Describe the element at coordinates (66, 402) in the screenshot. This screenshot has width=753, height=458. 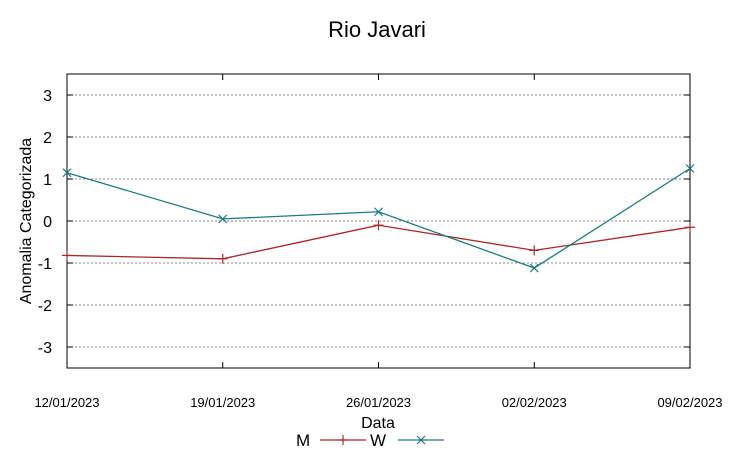
I see `x-tick-label: 12/01/2023` at that location.